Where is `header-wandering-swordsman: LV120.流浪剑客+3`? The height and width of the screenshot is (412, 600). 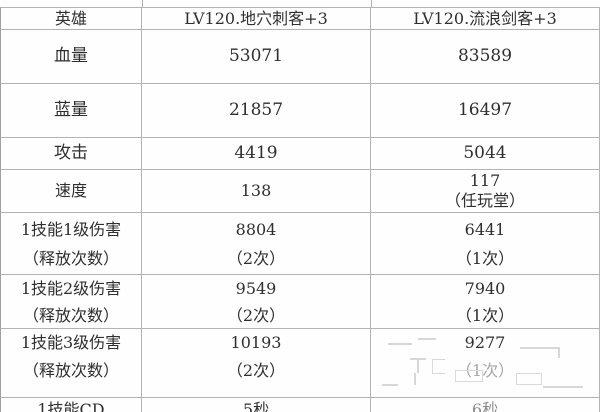
header-wandering-swordsman: LV120.流浪剑客+3 is located at coordinates (485, 18).